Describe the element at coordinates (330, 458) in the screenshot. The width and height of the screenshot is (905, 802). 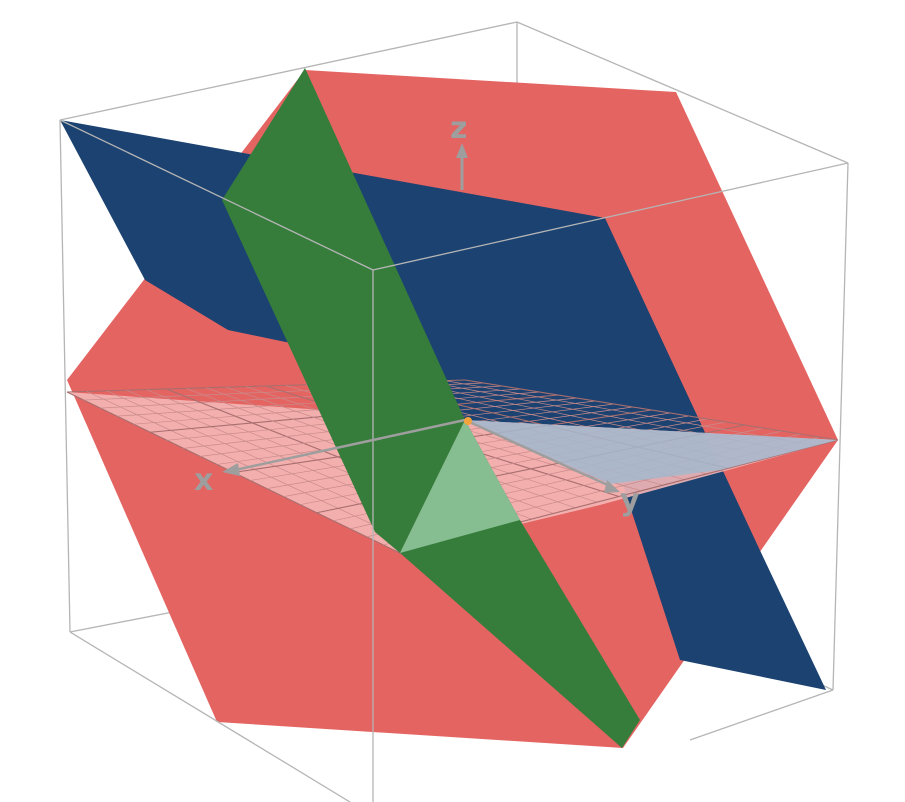
I see `x-axis: x` at that location.